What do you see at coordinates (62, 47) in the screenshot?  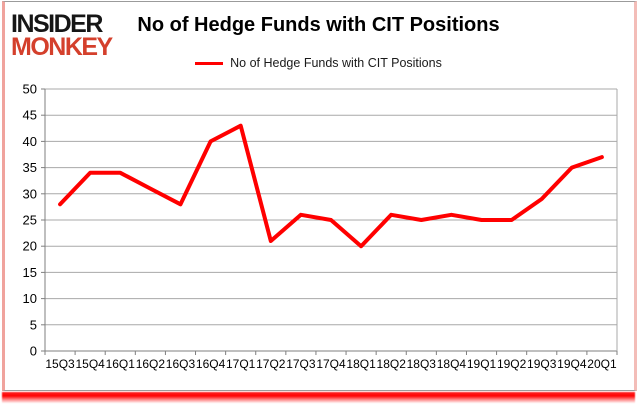 I see `logo-monkey-text: MONKEY` at bounding box center [62, 47].